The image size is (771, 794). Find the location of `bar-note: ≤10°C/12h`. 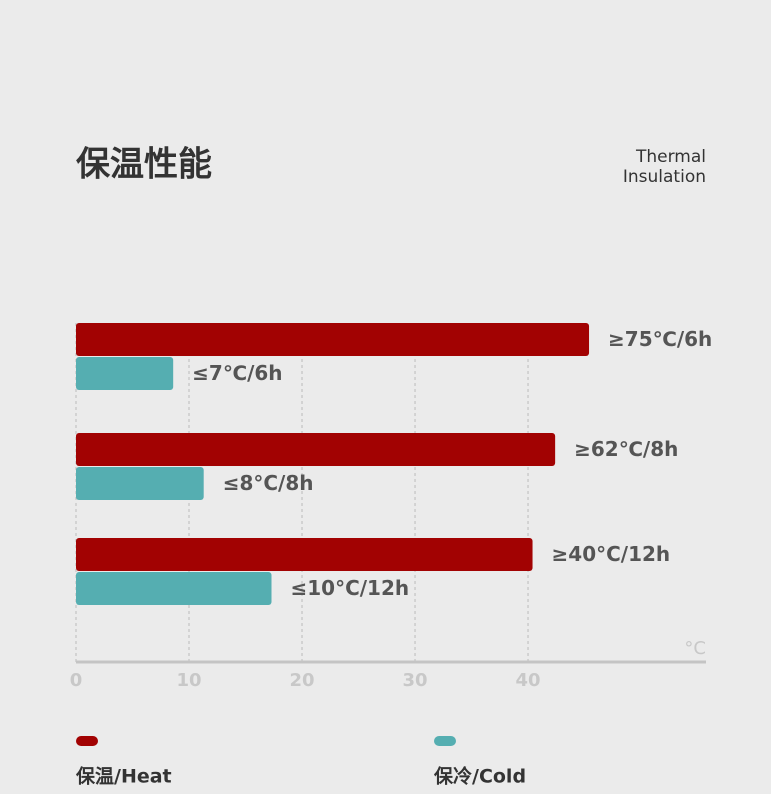

bar-note: ≤10°C/12h is located at coordinates (349, 588).